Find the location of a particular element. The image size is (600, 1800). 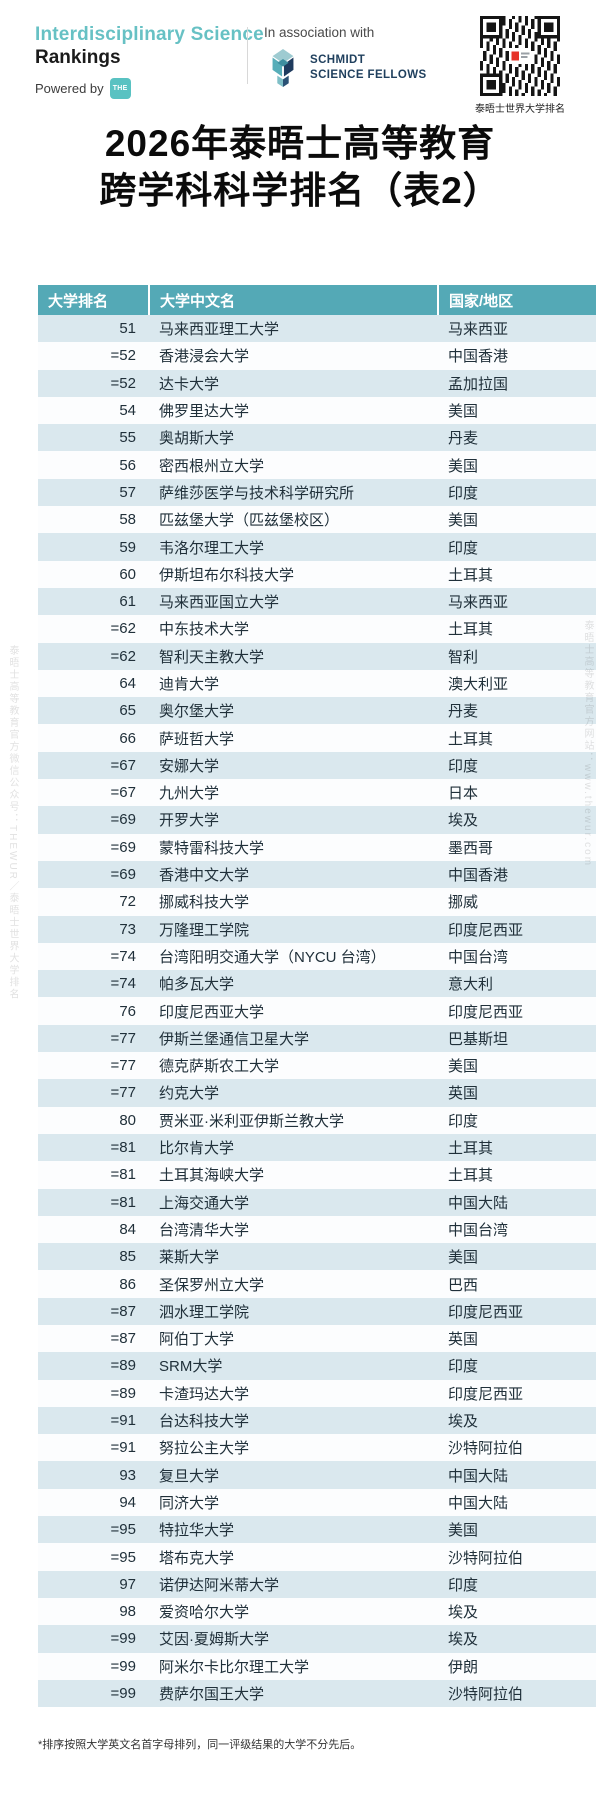

qr-block: 泰晤士世界大学排名 is located at coordinates (520, 65).